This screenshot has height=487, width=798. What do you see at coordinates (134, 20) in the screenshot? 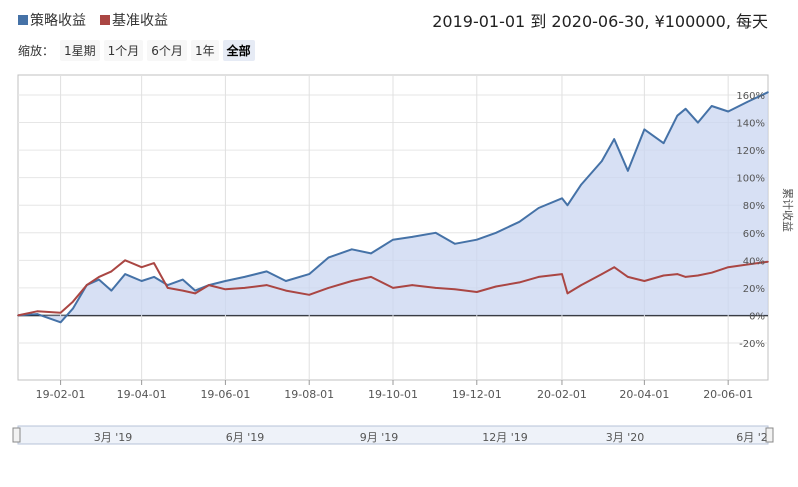
I see `legend-item-benchmark: 基准收益` at bounding box center [134, 20].